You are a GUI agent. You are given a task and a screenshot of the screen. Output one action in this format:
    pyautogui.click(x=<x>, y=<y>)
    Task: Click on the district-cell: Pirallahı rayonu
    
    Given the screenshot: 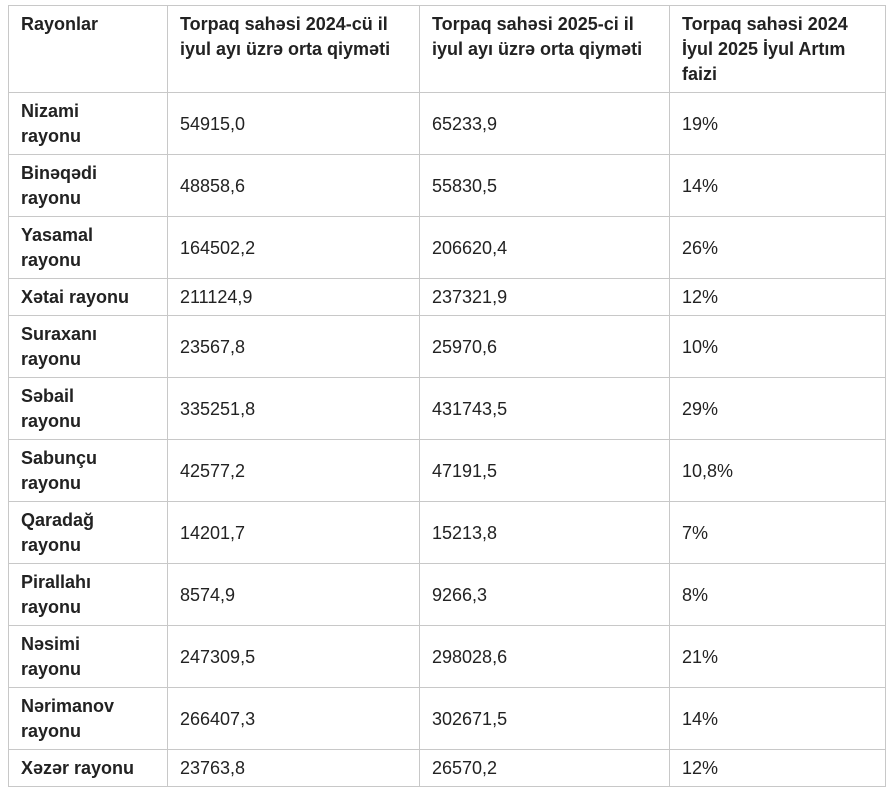 What is the action you would take?
    pyautogui.click(x=88, y=594)
    